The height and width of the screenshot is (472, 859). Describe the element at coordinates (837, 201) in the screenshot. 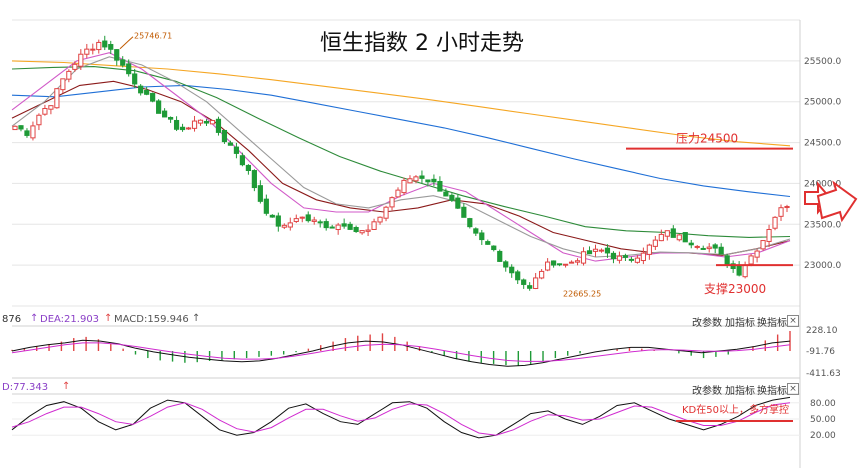

I see `breakout-arrow-icon` at that location.